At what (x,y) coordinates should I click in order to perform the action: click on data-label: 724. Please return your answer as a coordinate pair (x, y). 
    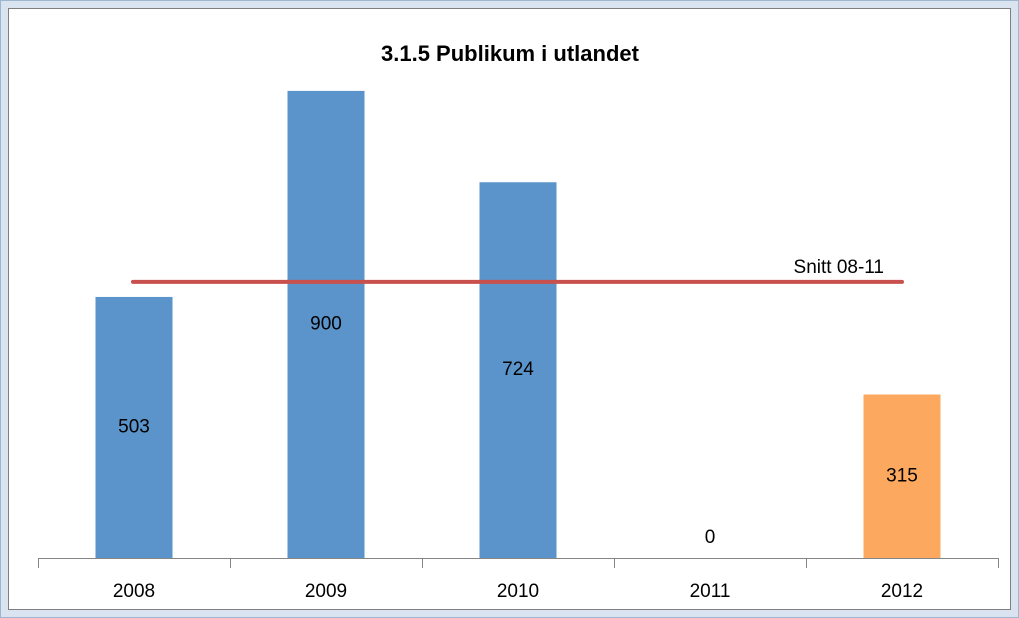
    Looking at the image, I should click on (518, 369).